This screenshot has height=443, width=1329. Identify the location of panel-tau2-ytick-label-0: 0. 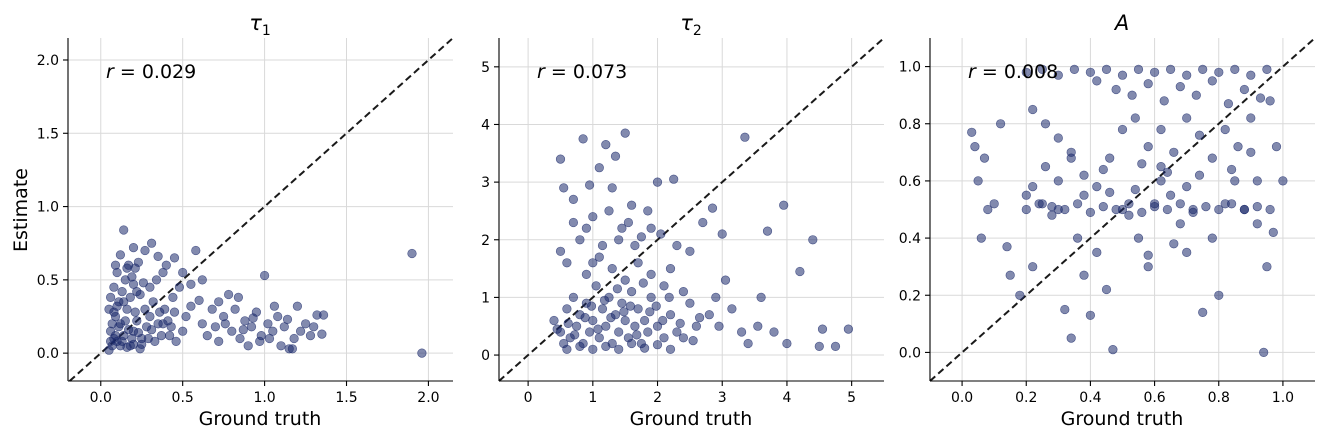
(485, 356).